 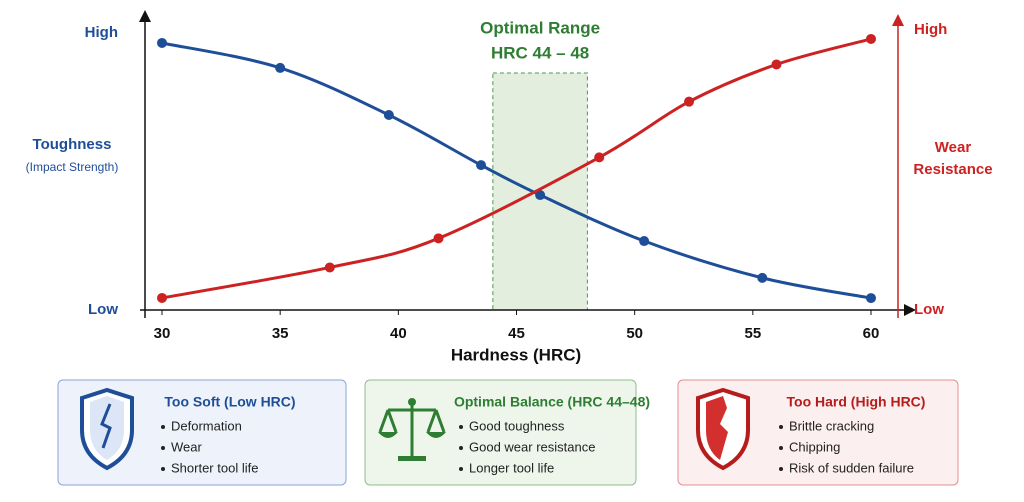 What do you see at coordinates (101, 32) in the screenshot?
I see `y-tick-label: High` at bounding box center [101, 32].